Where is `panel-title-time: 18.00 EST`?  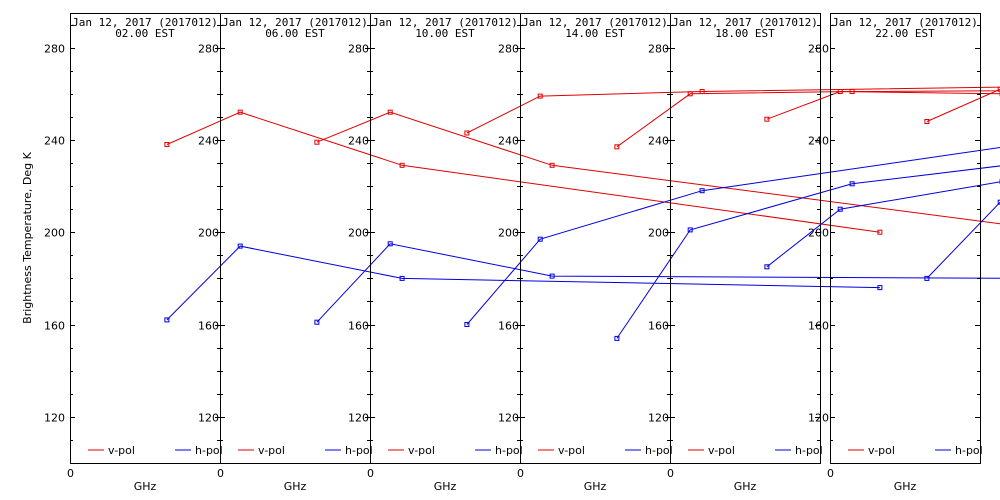
panel-title-time: 18.00 EST is located at coordinates (745, 33).